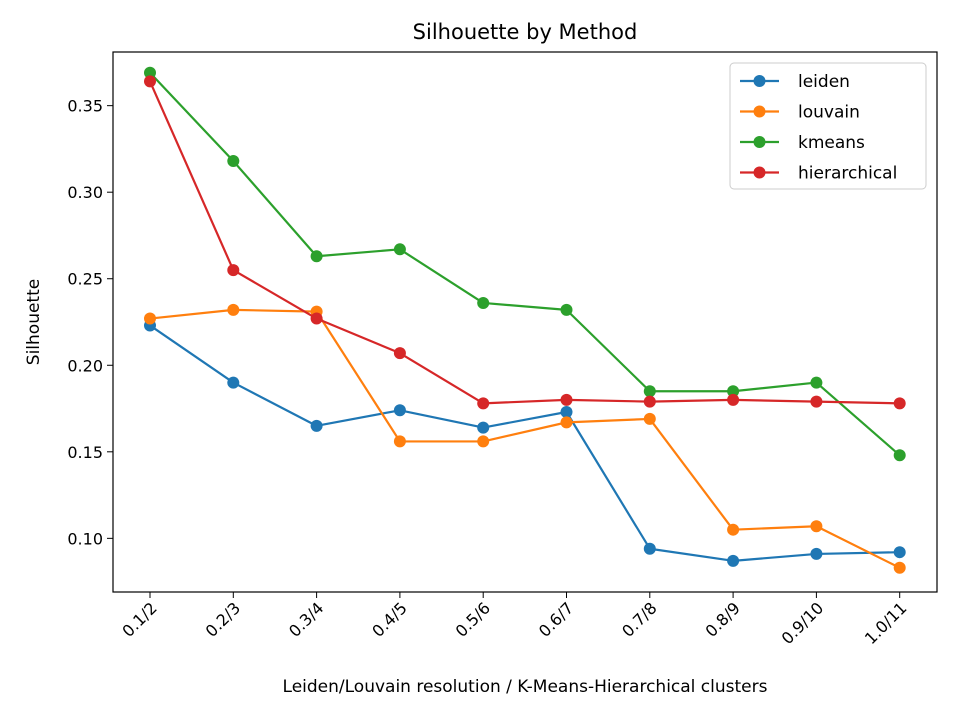 The image size is (960, 720). What do you see at coordinates (525, 32) in the screenshot?
I see `chart-title: Silhouette by Method` at bounding box center [525, 32].